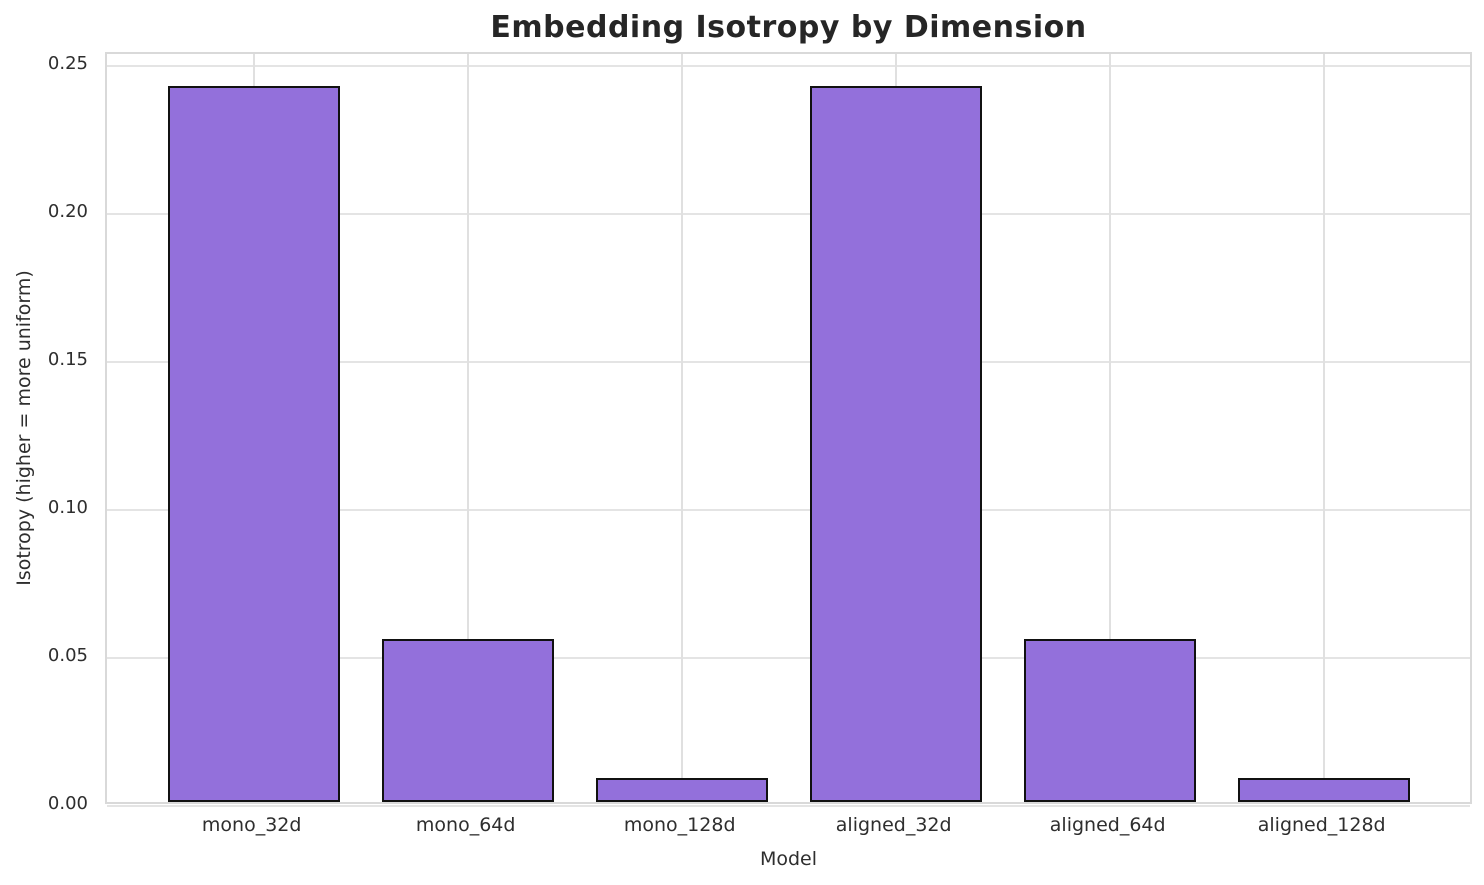  I want to click on x-tick-label: aligned_64d, so click(1107, 825).